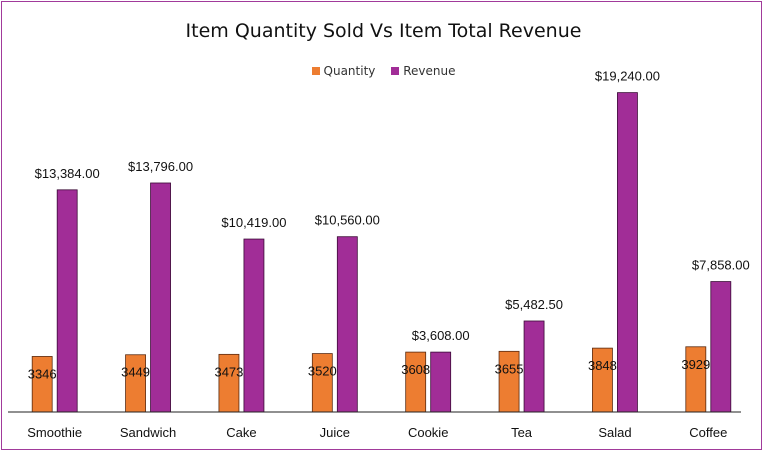 This screenshot has height=453, width=765. I want to click on legend-label-quantity: Quantity, so click(349, 71).